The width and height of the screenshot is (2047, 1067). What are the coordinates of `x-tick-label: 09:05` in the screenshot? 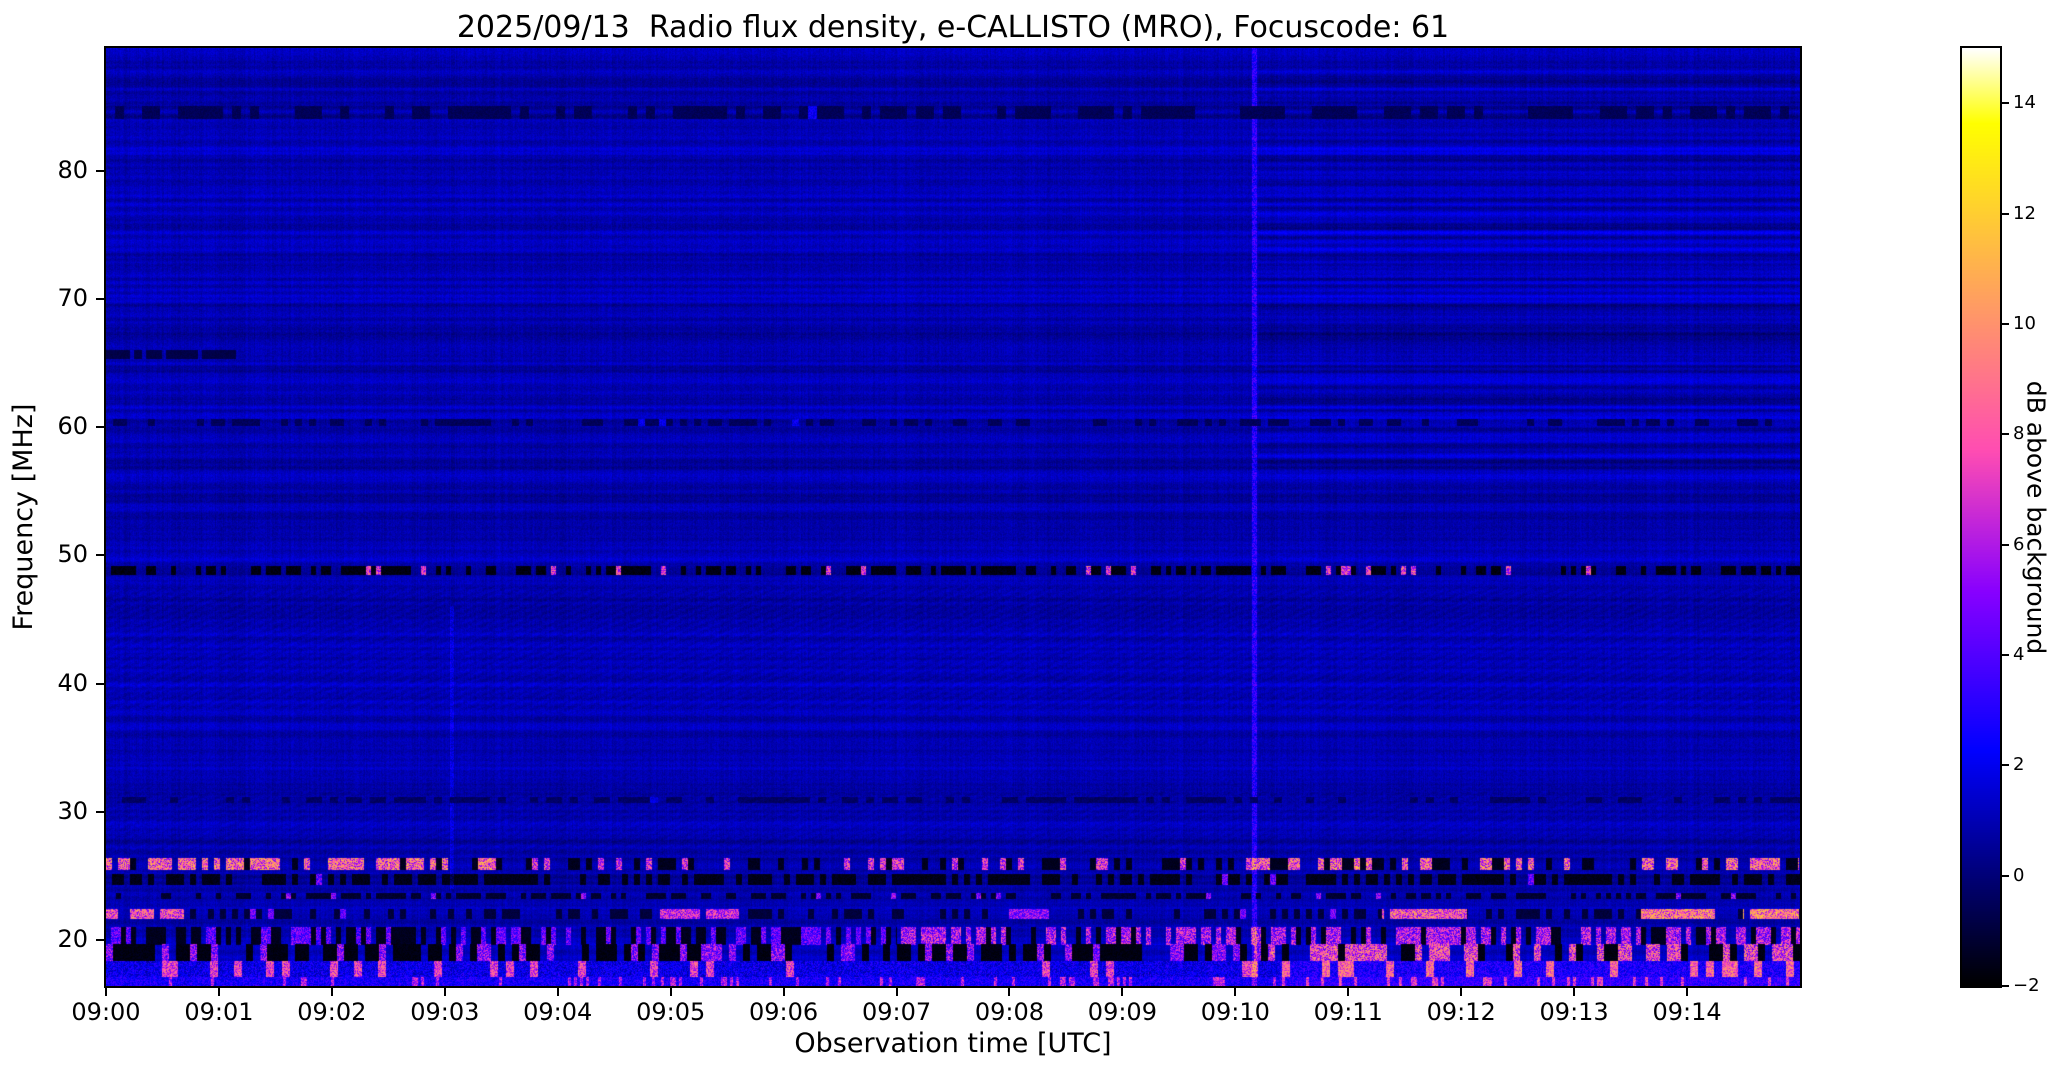 It's located at (671, 1012).